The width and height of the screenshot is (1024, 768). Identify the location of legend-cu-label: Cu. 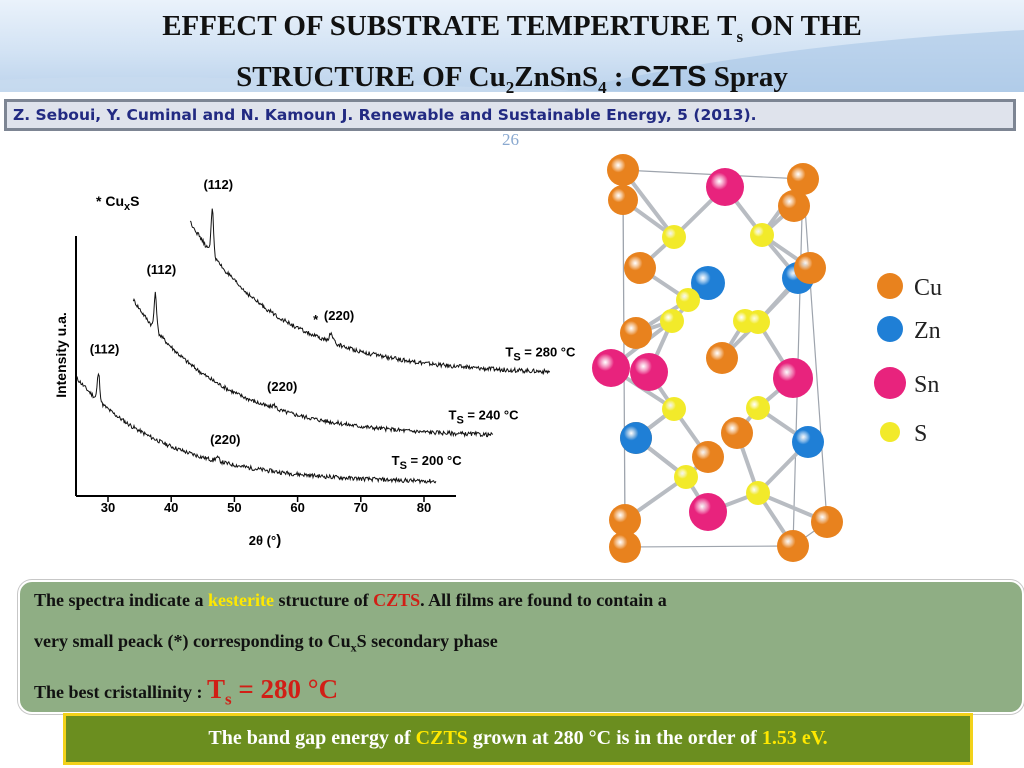
(928, 288).